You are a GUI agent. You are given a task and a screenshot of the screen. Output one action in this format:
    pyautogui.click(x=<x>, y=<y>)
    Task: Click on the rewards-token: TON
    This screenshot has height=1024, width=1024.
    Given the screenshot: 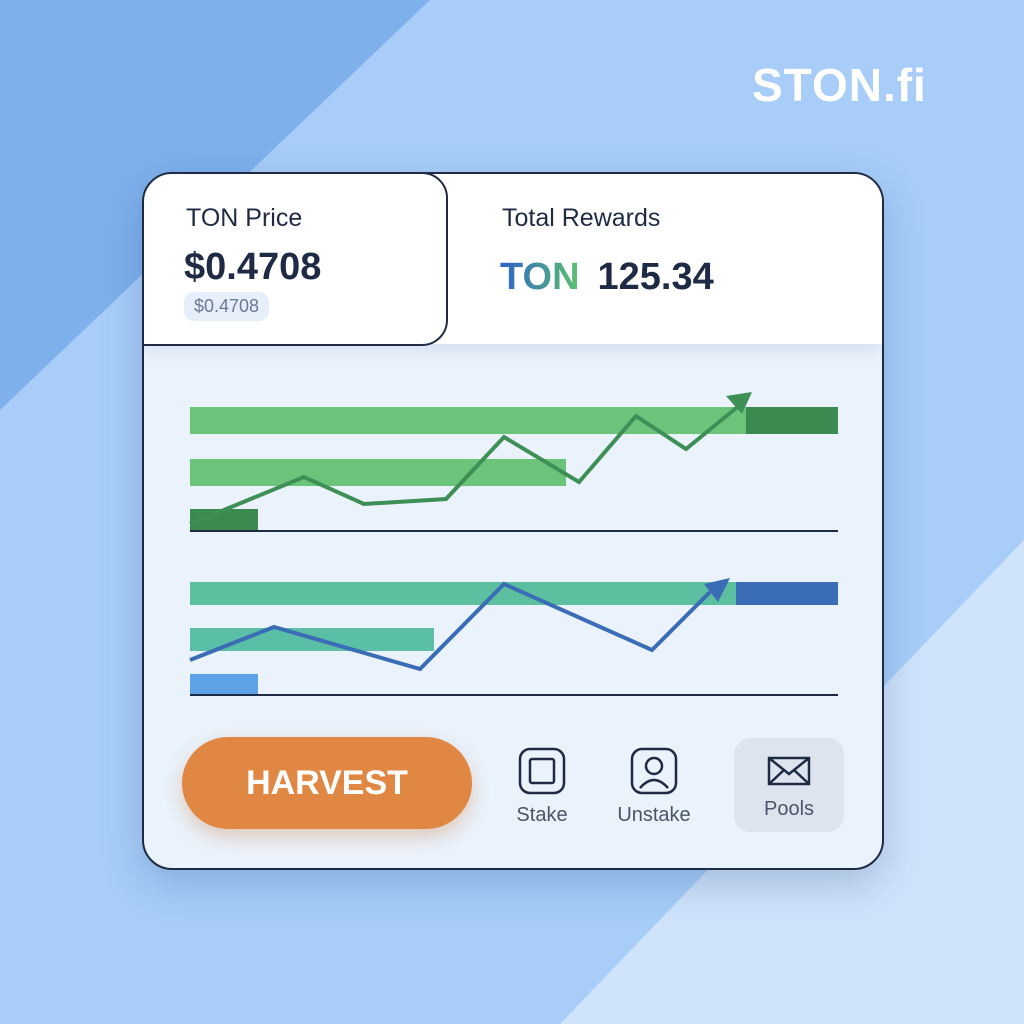 What is the action you would take?
    pyautogui.click(x=540, y=277)
    